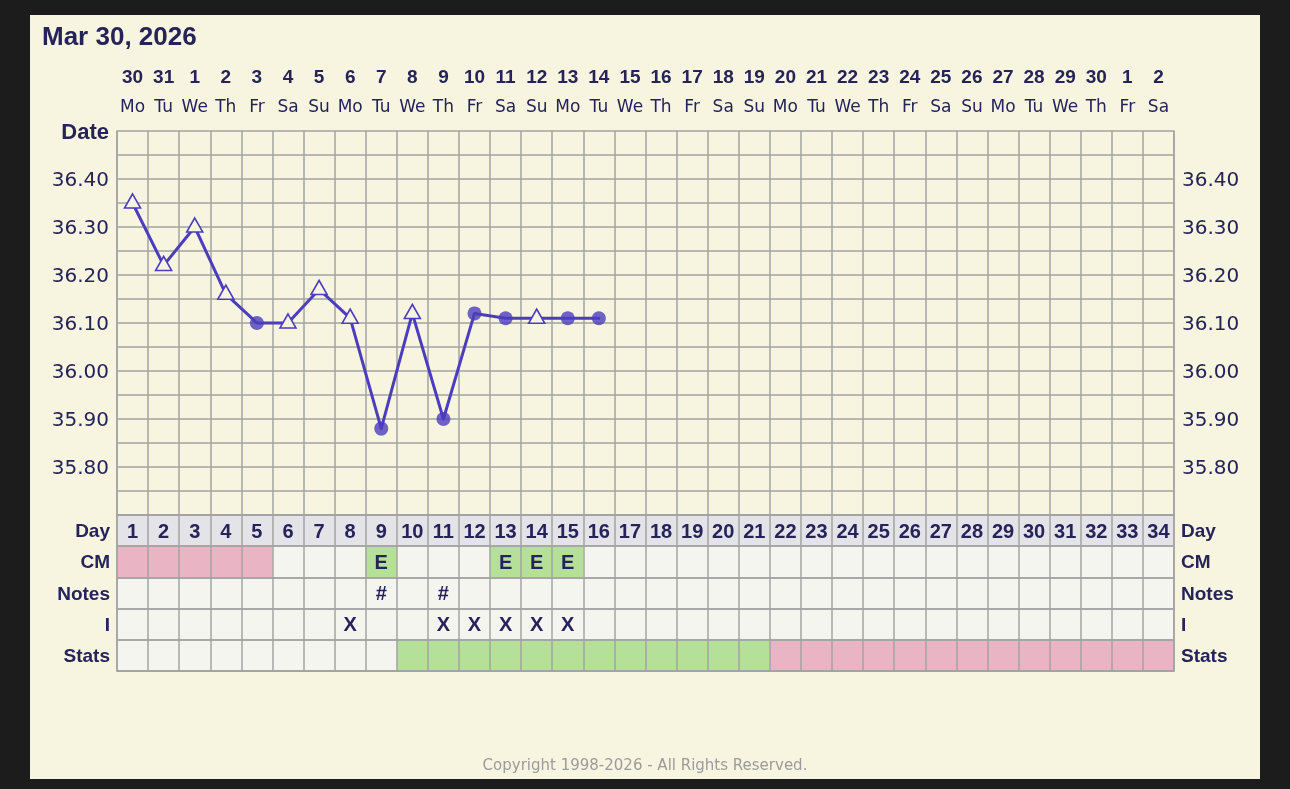  What do you see at coordinates (257, 530) in the screenshot?
I see `x-tick-label: 5` at bounding box center [257, 530].